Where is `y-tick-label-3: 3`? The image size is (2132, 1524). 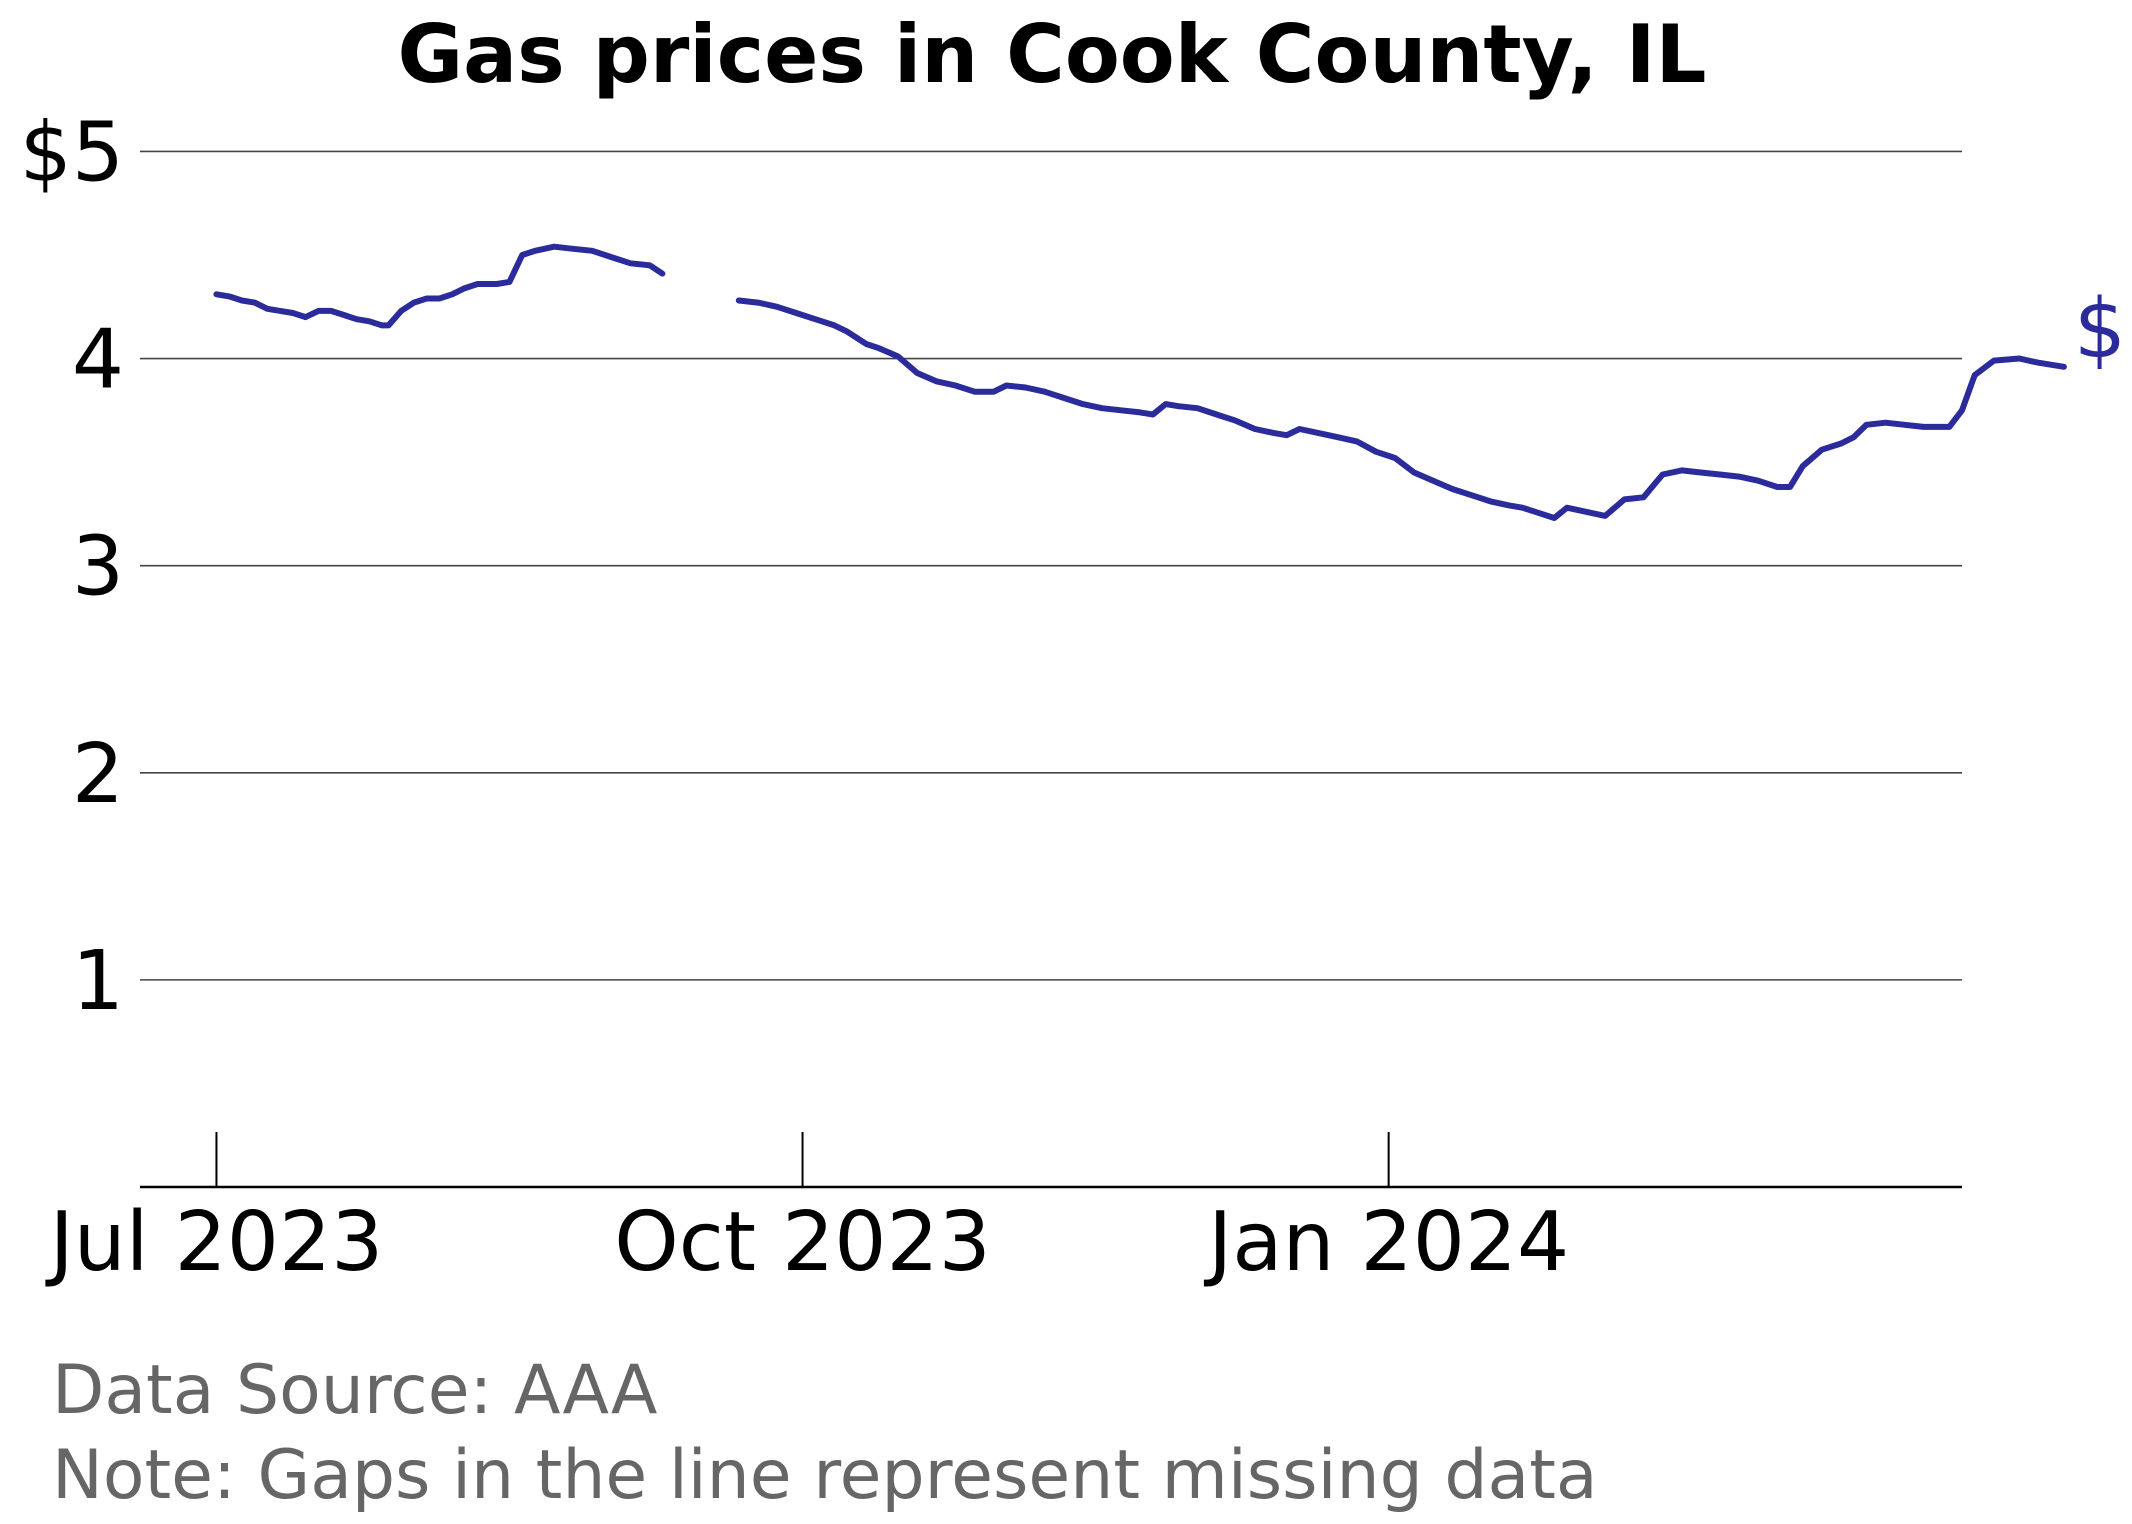
y-tick-label-3: 3 is located at coordinates (98, 567).